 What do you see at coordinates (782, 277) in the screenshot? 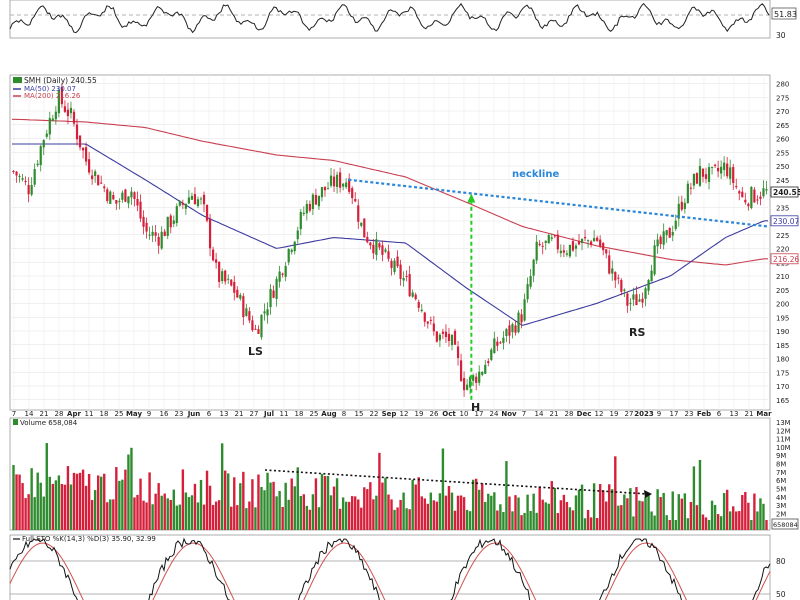
I see `price-tick-label: 210` at bounding box center [782, 277].